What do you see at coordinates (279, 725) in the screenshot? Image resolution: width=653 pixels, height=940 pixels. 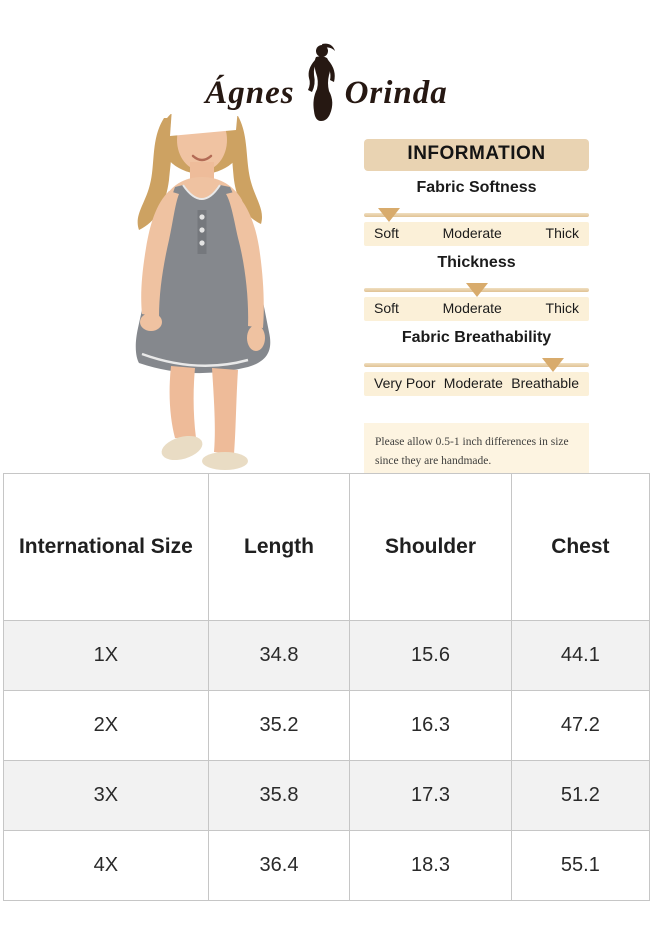 I see `cell-length: 35.2` at bounding box center [279, 725].